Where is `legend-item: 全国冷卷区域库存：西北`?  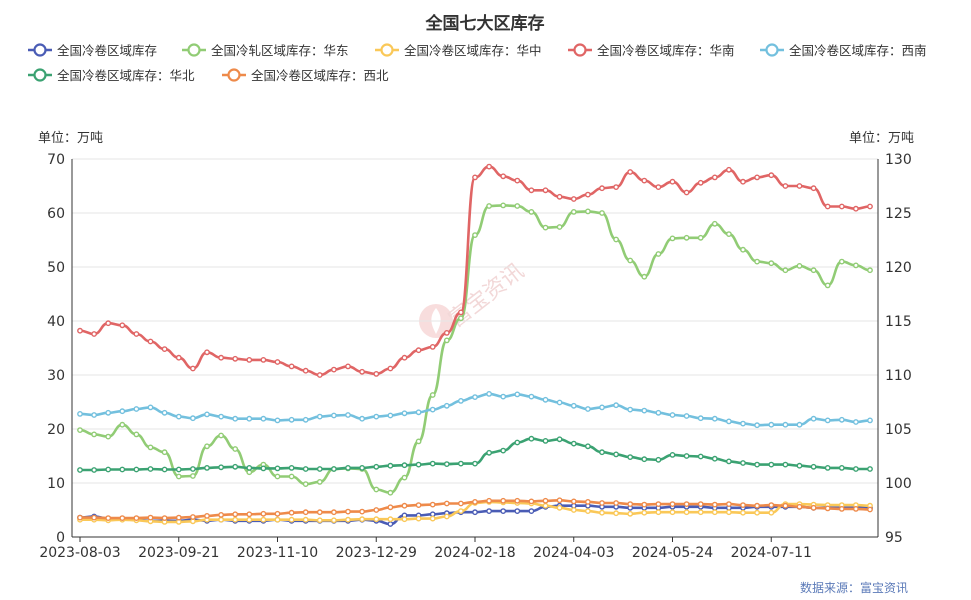 legend-item: 全国冷卷区域库存：西北 is located at coordinates (305, 75).